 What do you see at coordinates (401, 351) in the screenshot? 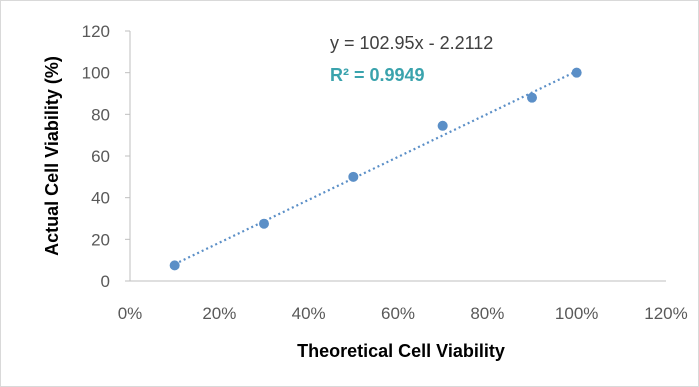
I see `x-axis-title: Theoretical Cell Viability` at bounding box center [401, 351].